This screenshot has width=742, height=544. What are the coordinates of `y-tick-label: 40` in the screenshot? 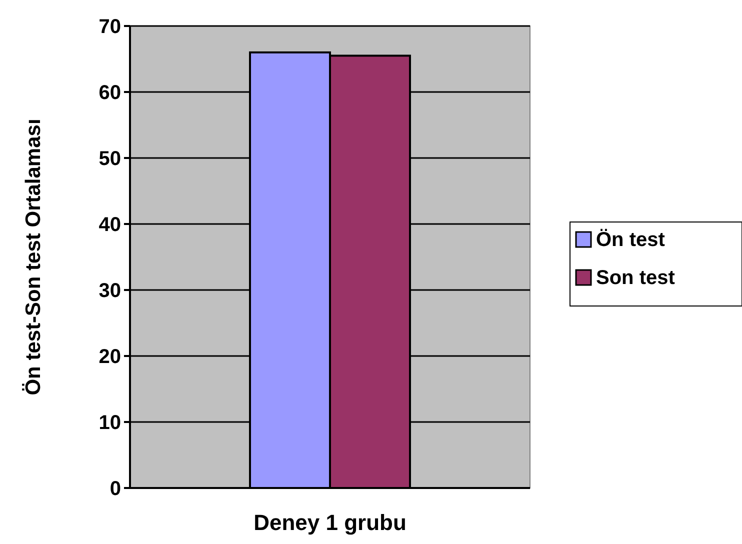 It's located at (109, 225).